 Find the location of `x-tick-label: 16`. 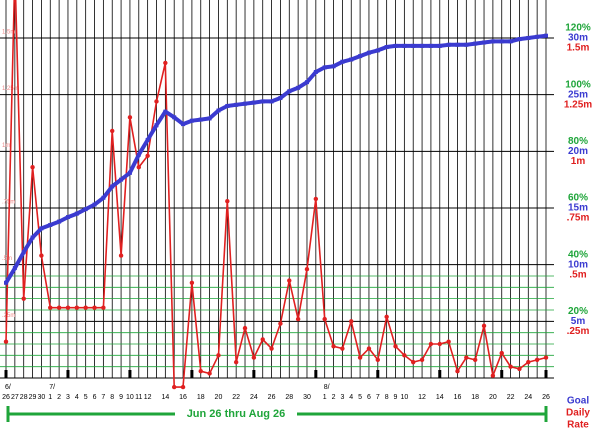

x-tick-label: 16 is located at coordinates (183, 397).